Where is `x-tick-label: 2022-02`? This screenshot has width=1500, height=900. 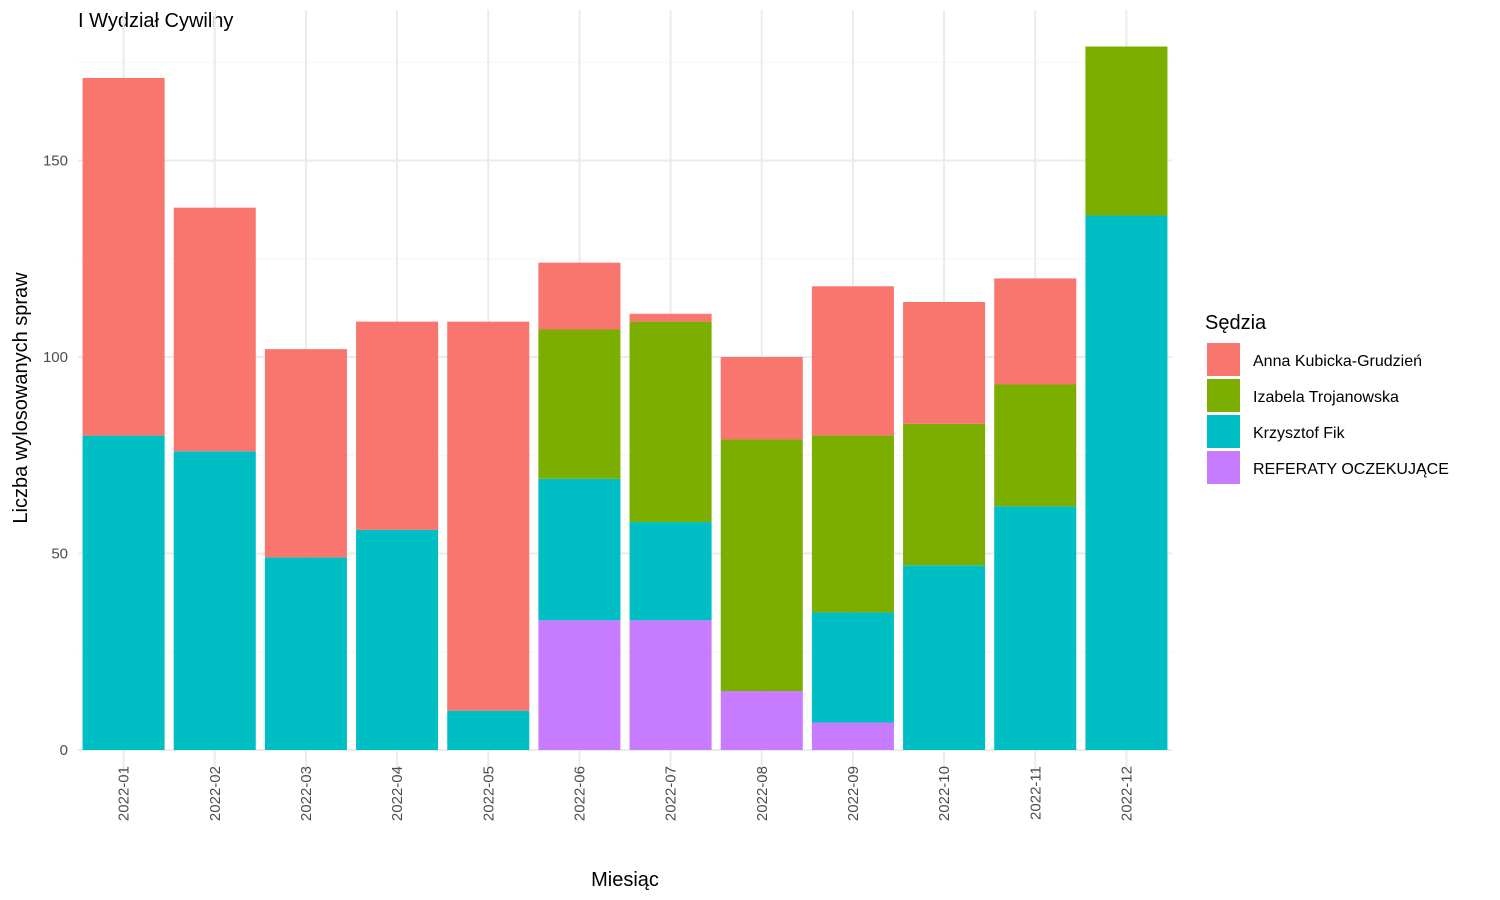 x-tick-label: 2022-02 is located at coordinates (215, 793).